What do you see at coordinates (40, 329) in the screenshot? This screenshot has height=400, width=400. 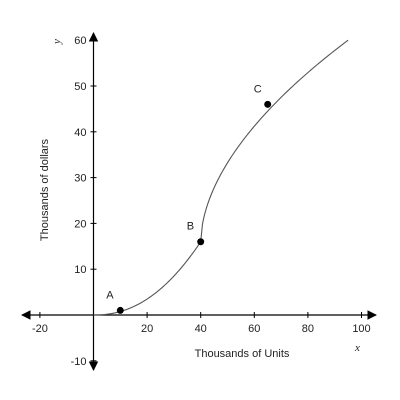 I see `x-tick-label: -20` at bounding box center [40, 329].